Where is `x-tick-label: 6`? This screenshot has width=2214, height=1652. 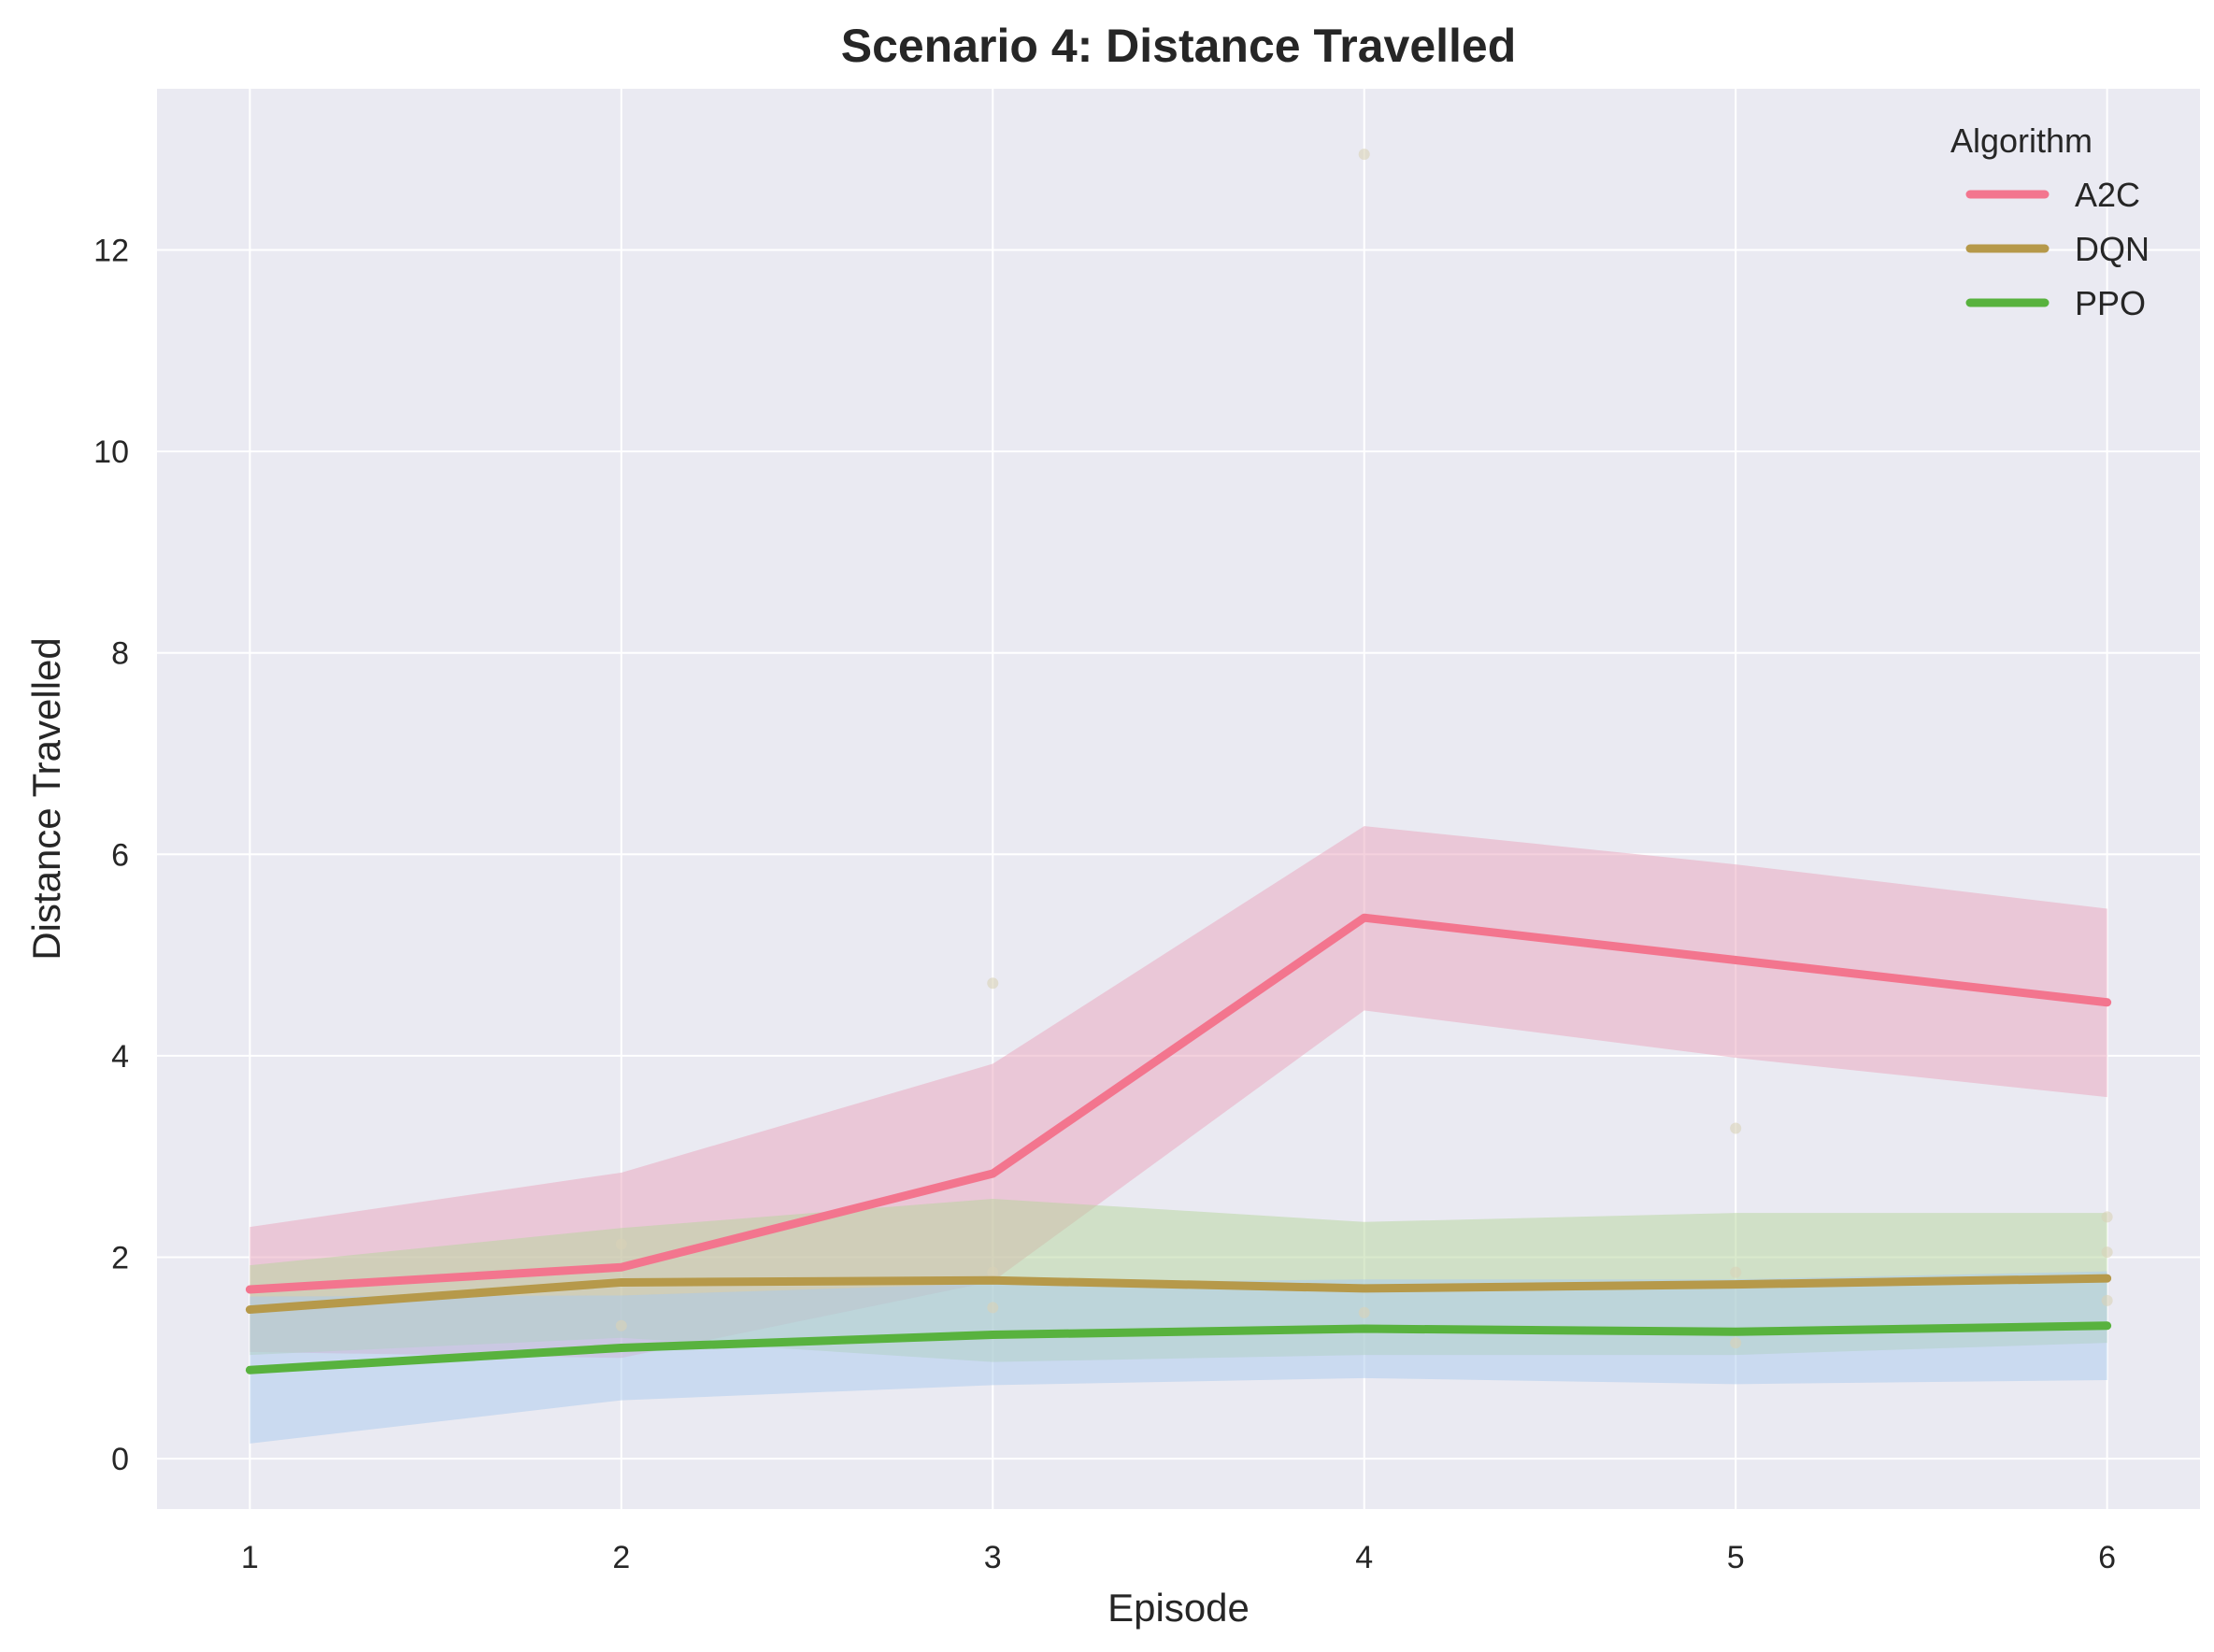
x-tick-label: 6 is located at coordinates (2107, 1557).